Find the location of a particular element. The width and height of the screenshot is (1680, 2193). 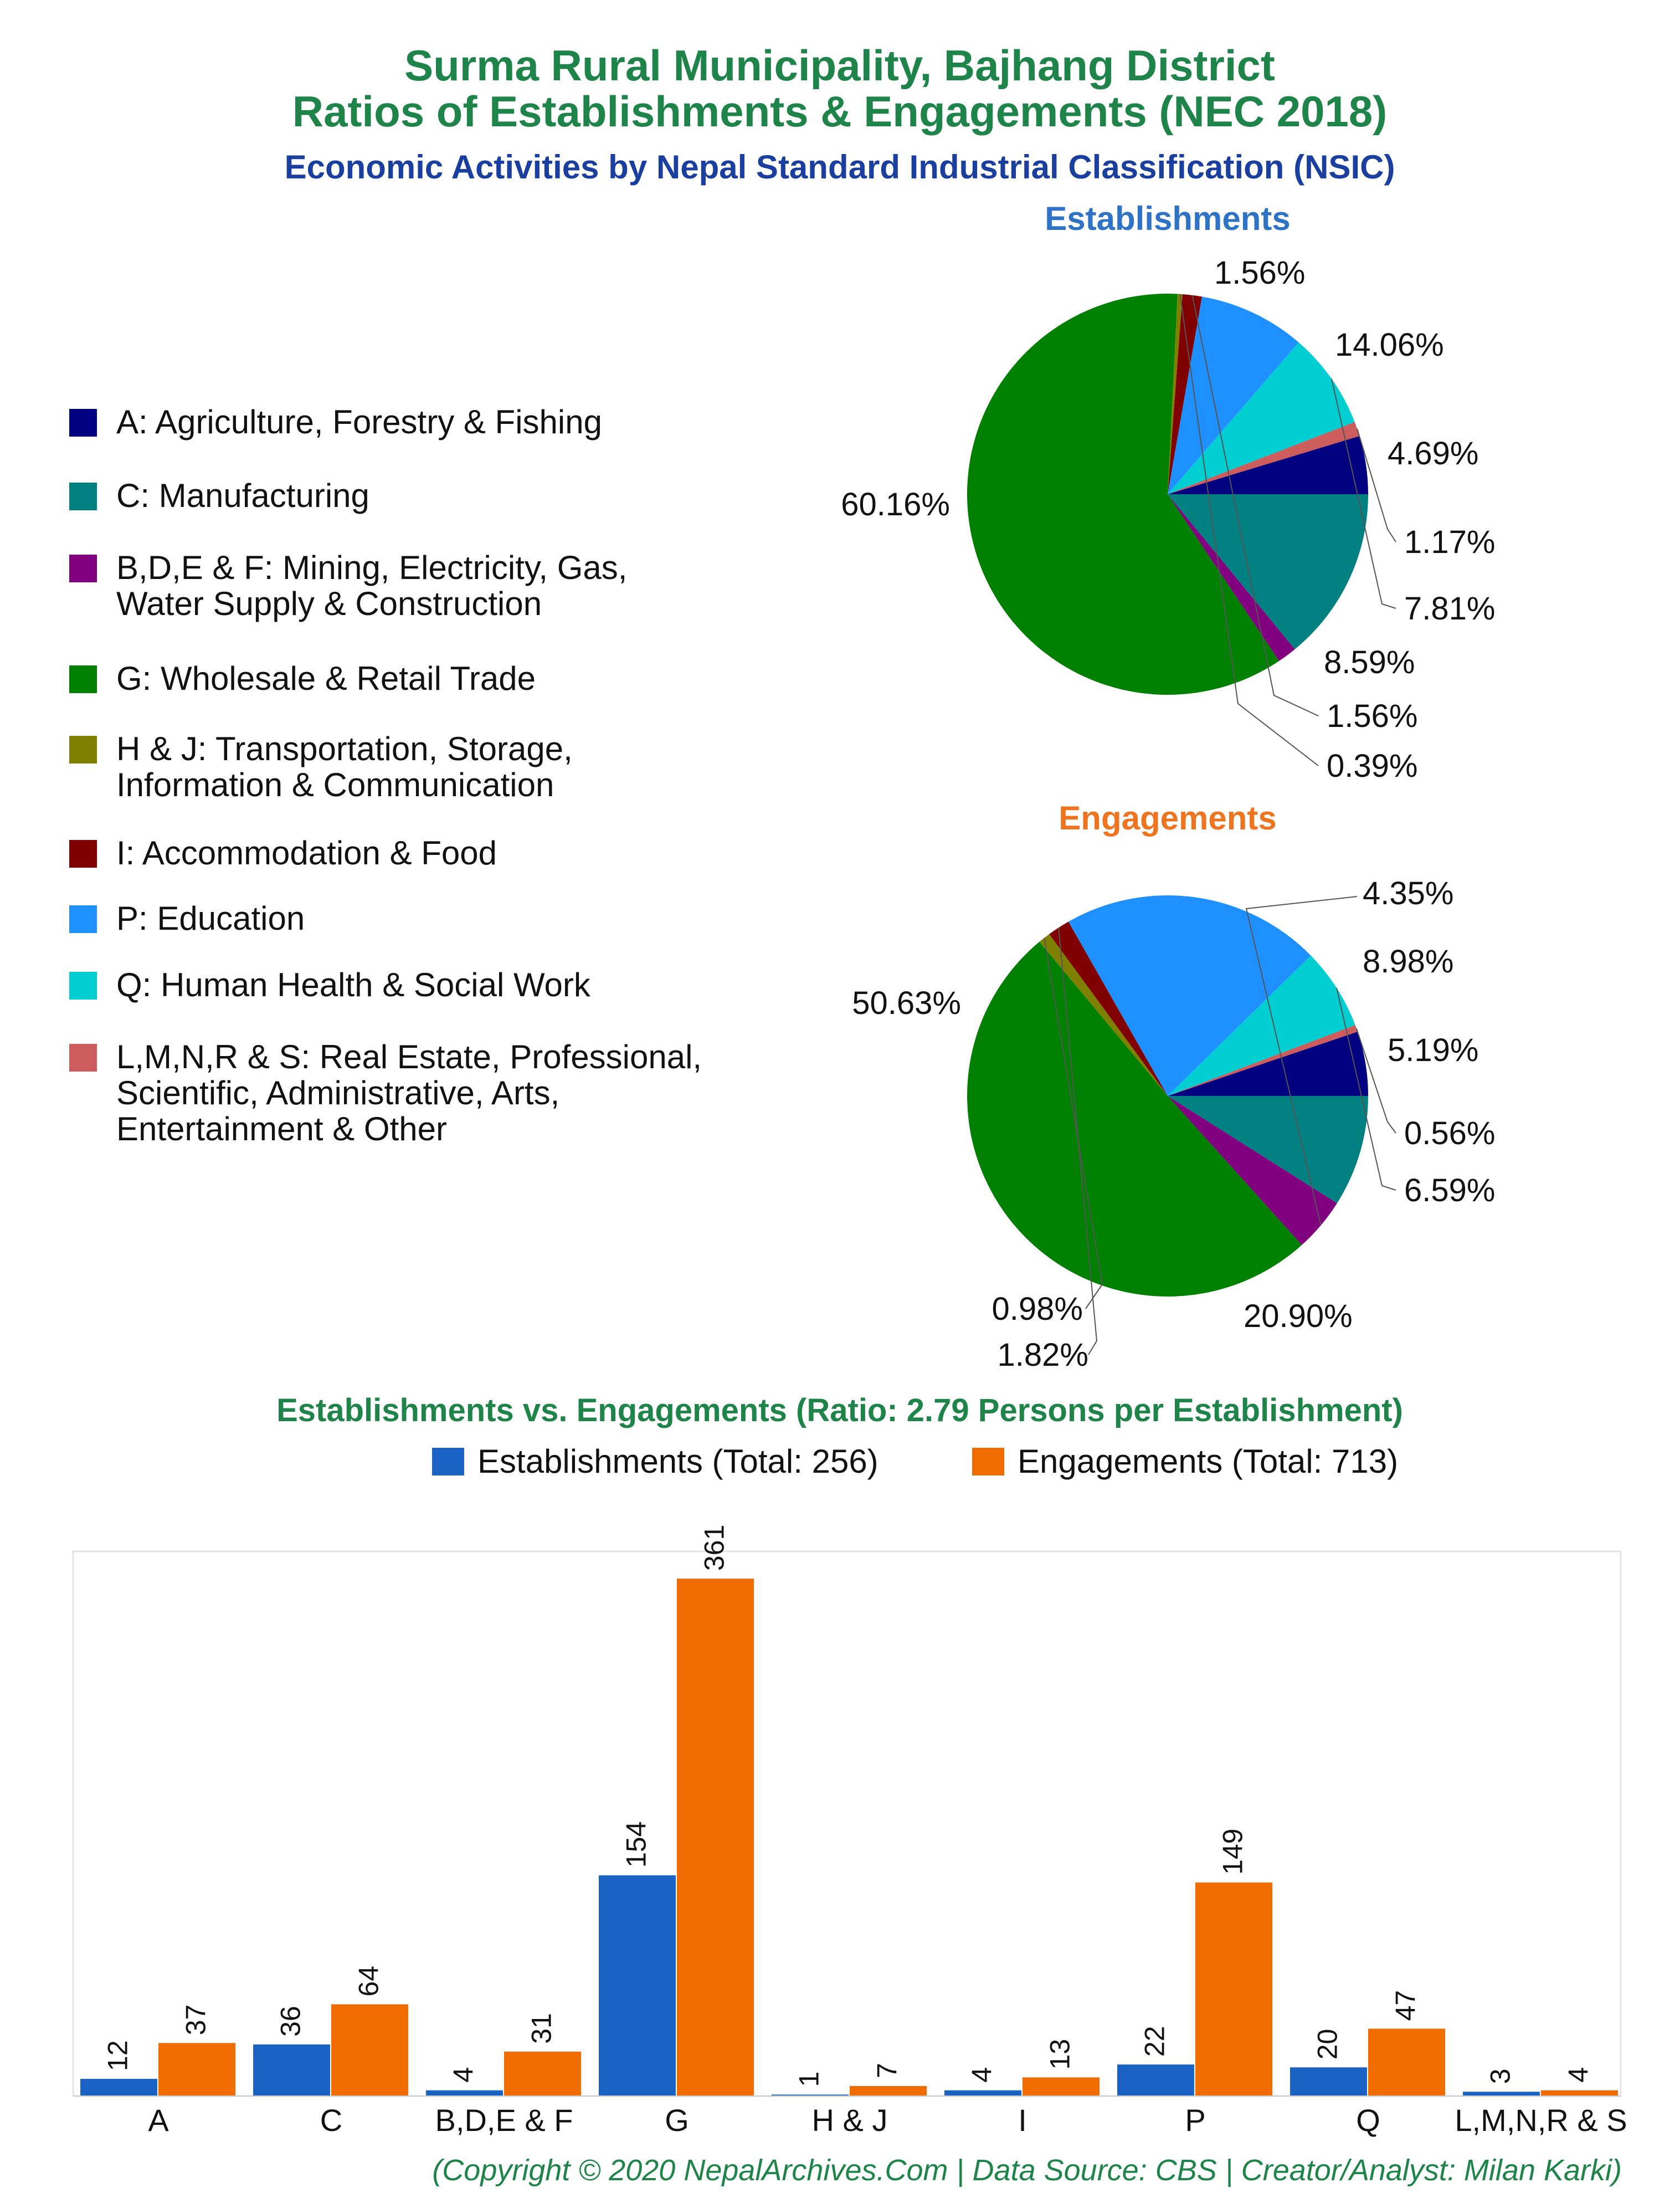

bar-establishments-q is located at coordinates (1328, 2081).